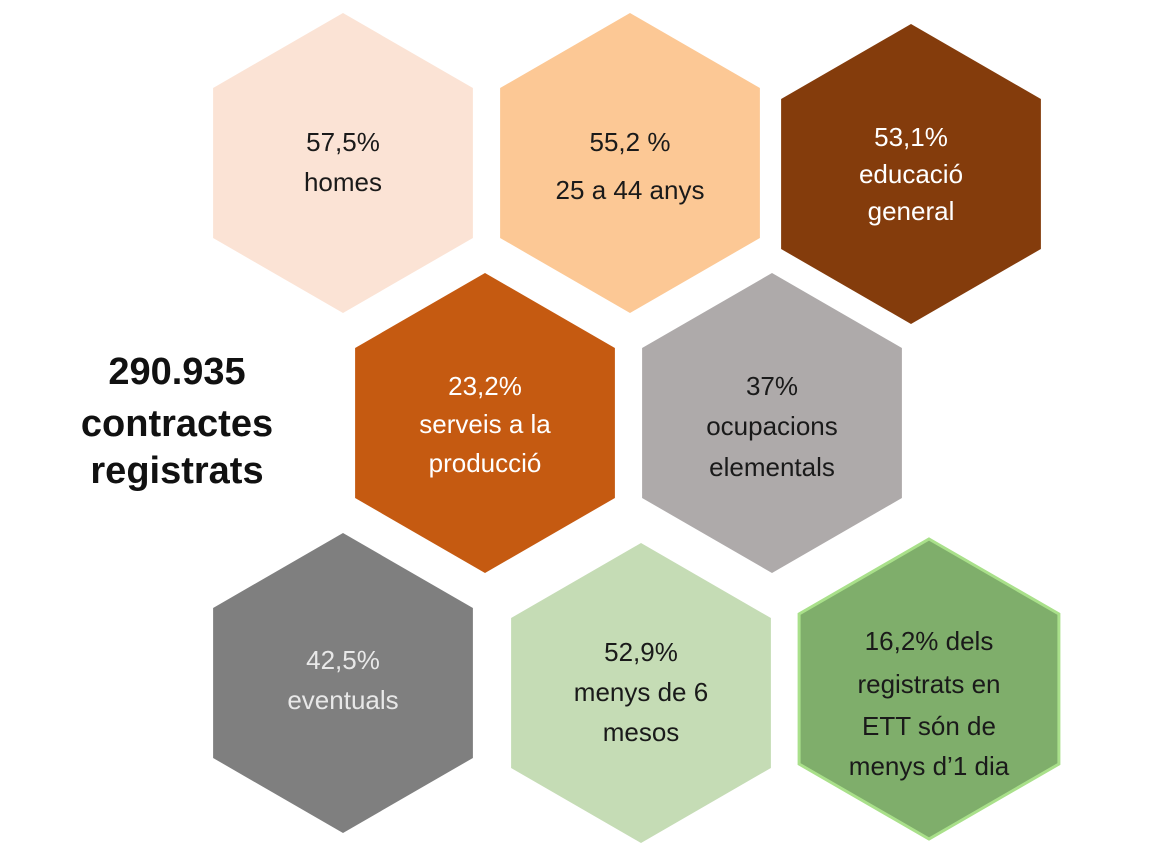 This screenshot has width=1170, height=844. What do you see at coordinates (928, 684) in the screenshot?
I see `hex-label-line: registrats en` at bounding box center [928, 684].